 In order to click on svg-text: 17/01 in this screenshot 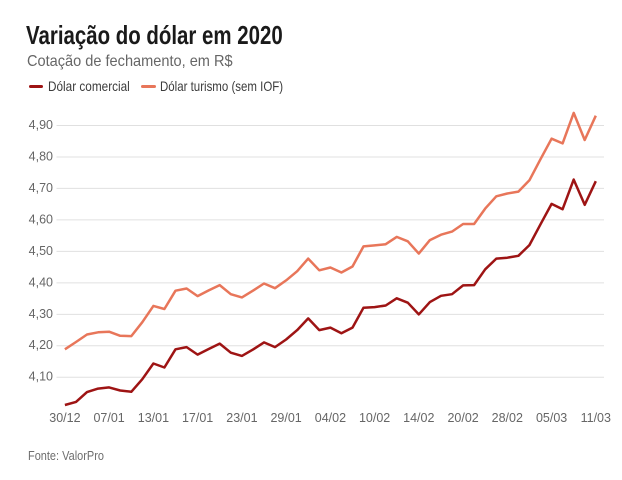, I will do `click(197, 418)`.